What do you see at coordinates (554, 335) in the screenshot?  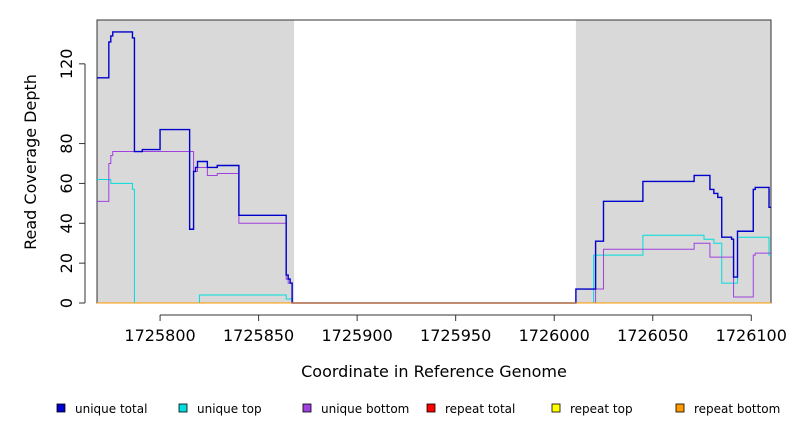 I see `x-tick-label: 1726000` at bounding box center [554, 335].